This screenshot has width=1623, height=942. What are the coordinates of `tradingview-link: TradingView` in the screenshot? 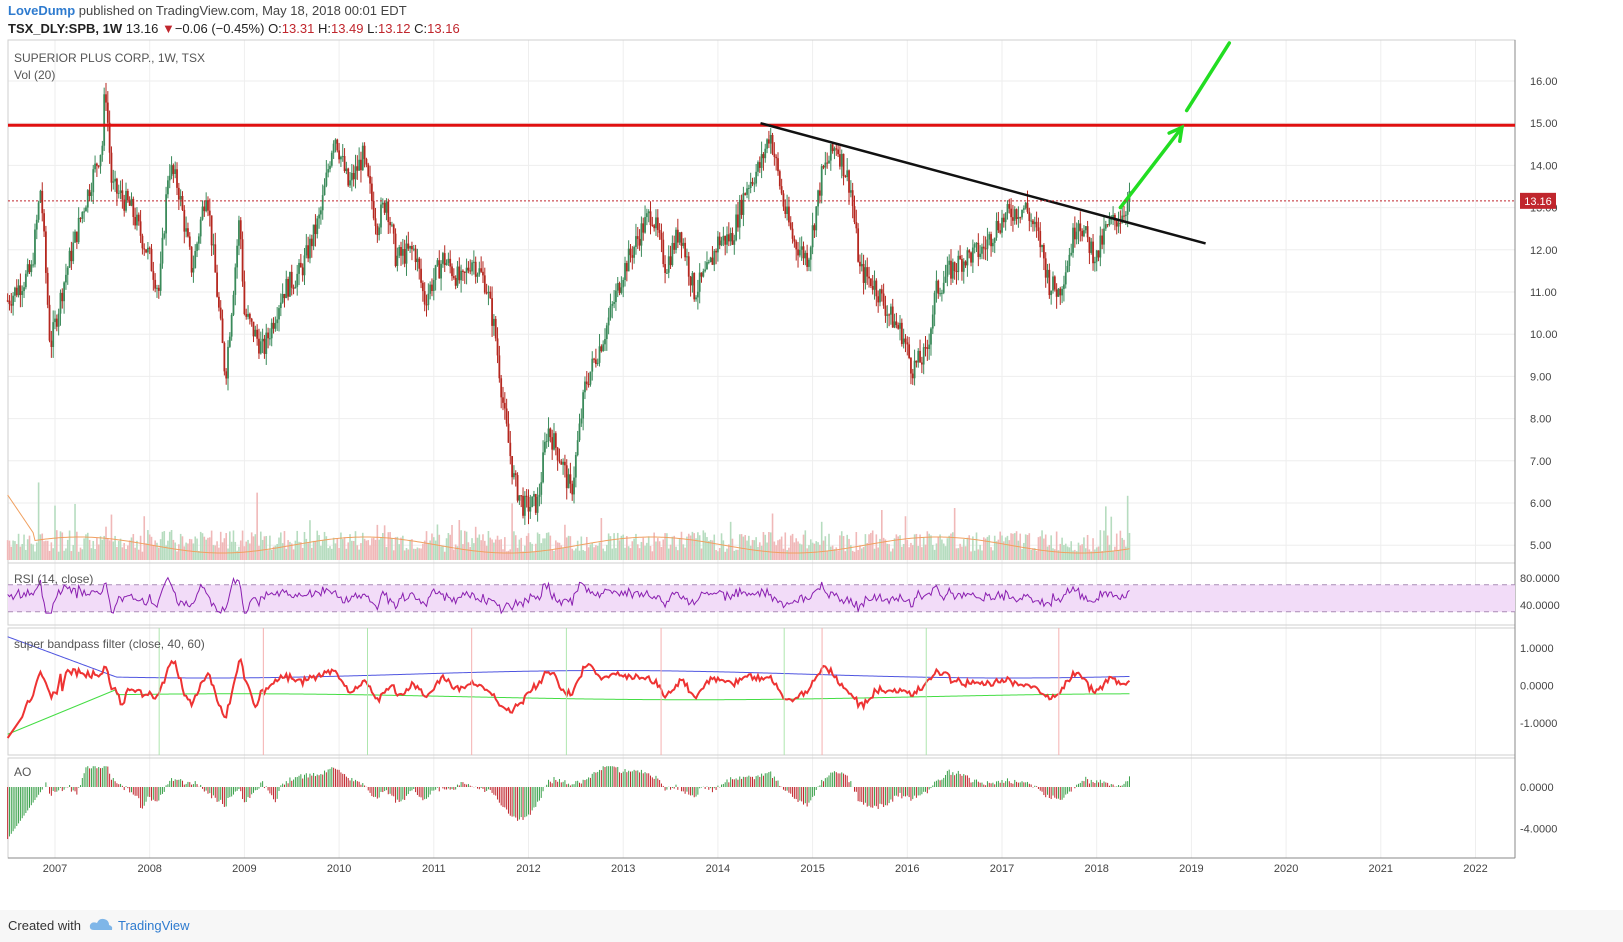 It's located at (154, 925).